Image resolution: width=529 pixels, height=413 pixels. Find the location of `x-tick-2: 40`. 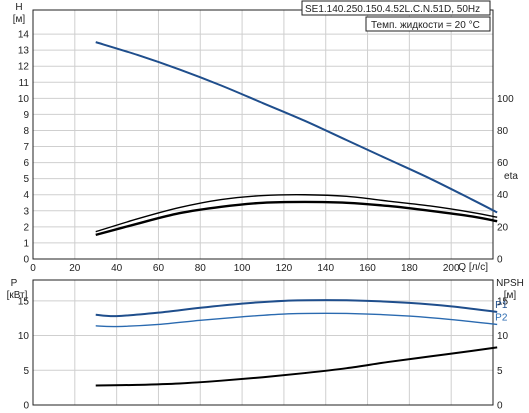

x-tick-2: 40 is located at coordinates (117, 268).